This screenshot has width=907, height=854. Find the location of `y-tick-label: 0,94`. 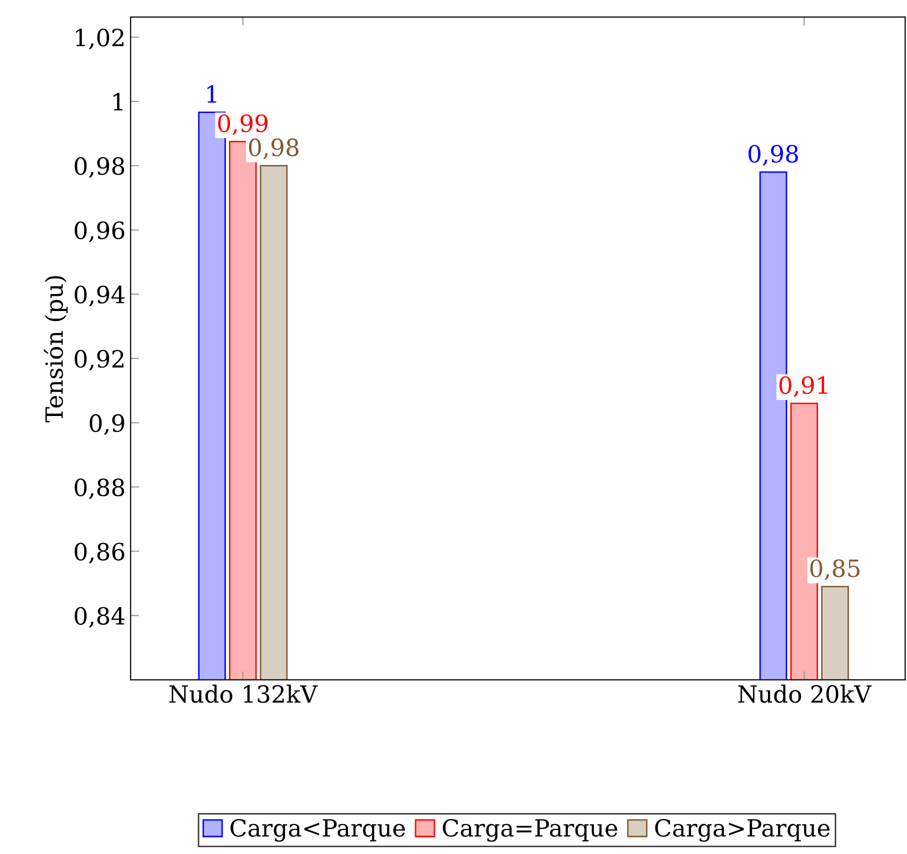

y-tick-label: 0,94 is located at coordinates (99, 296).